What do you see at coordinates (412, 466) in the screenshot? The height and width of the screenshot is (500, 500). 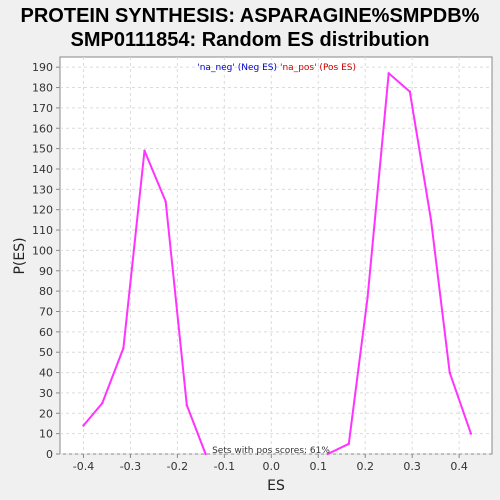 I see `x-tick-label-7: 0.3` at bounding box center [412, 466].